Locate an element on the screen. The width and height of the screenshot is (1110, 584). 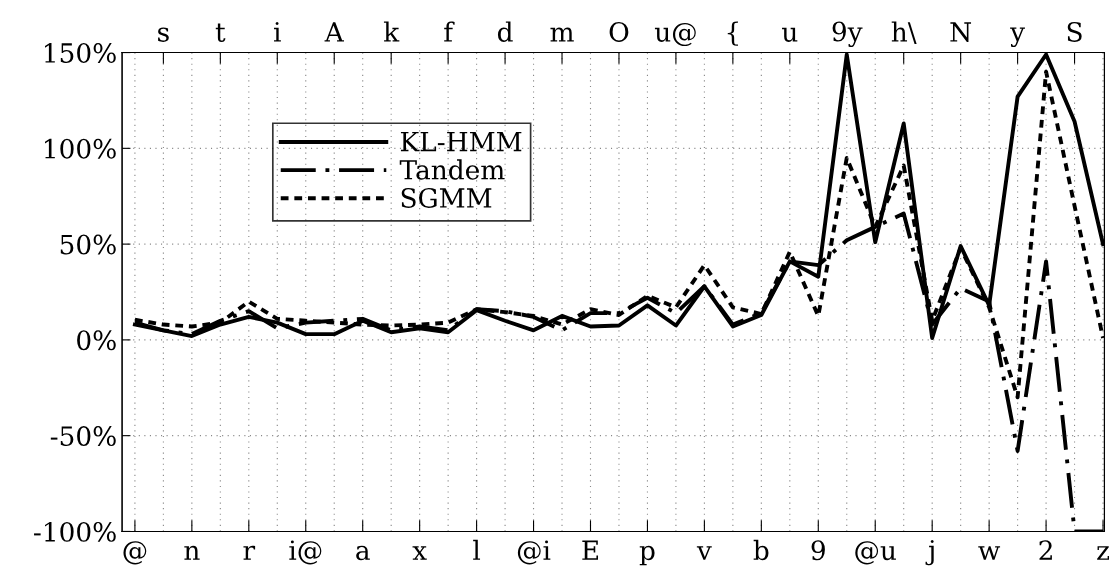
x-tick-label: i is located at coordinates (277, 32).